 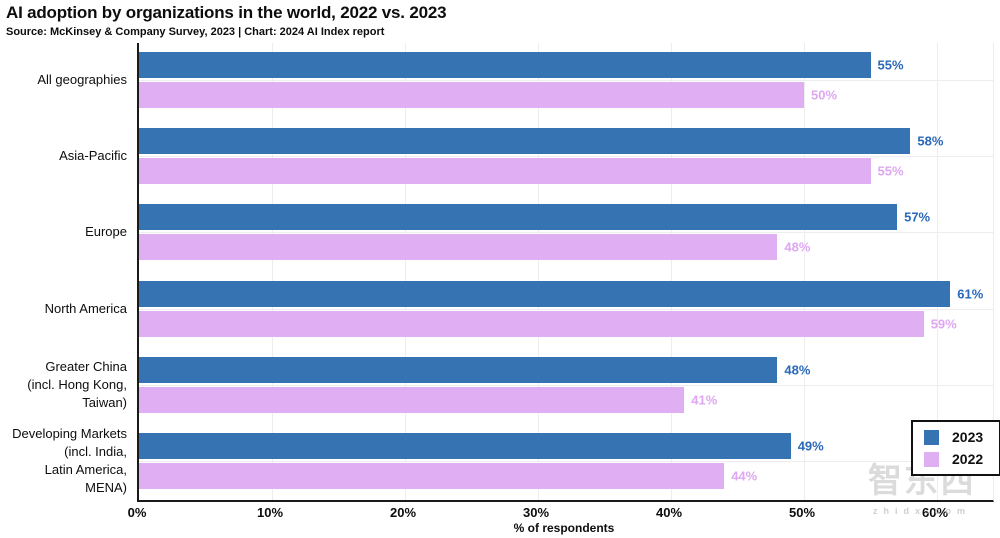 What do you see at coordinates (968, 459) in the screenshot?
I see `legend-label: 2022` at bounding box center [968, 459].